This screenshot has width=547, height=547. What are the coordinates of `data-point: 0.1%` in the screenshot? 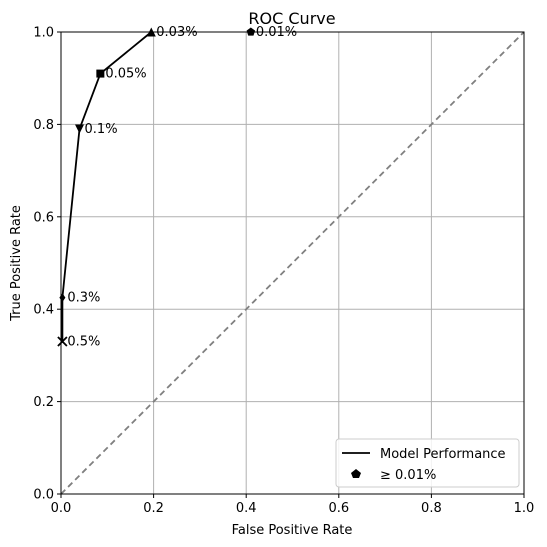 It's located at (96, 129).